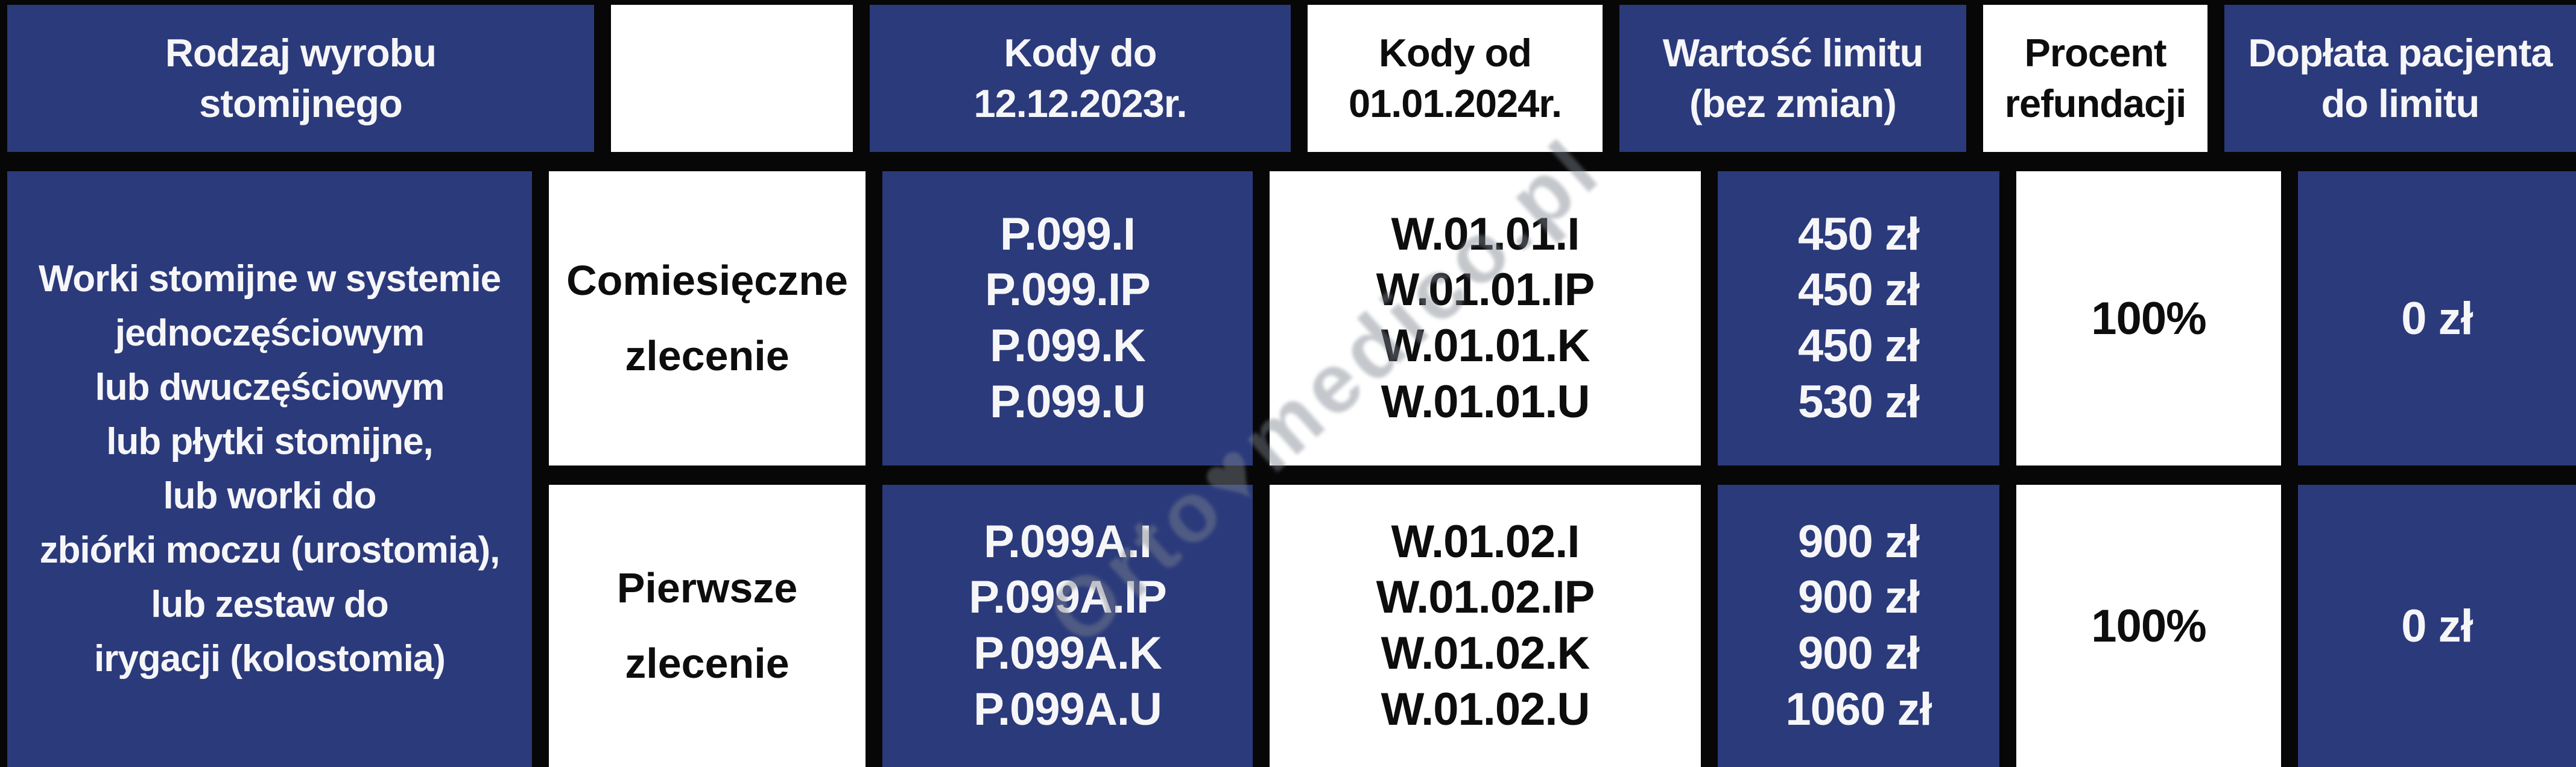 Image resolution: width=2576 pixels, height=767 pixels. What do you see at coordinates (2400, 78) in the screenshot?
I see `header-patient-copay: Dopłata pacjenta do limitu` at bounding box center [2400, 78].